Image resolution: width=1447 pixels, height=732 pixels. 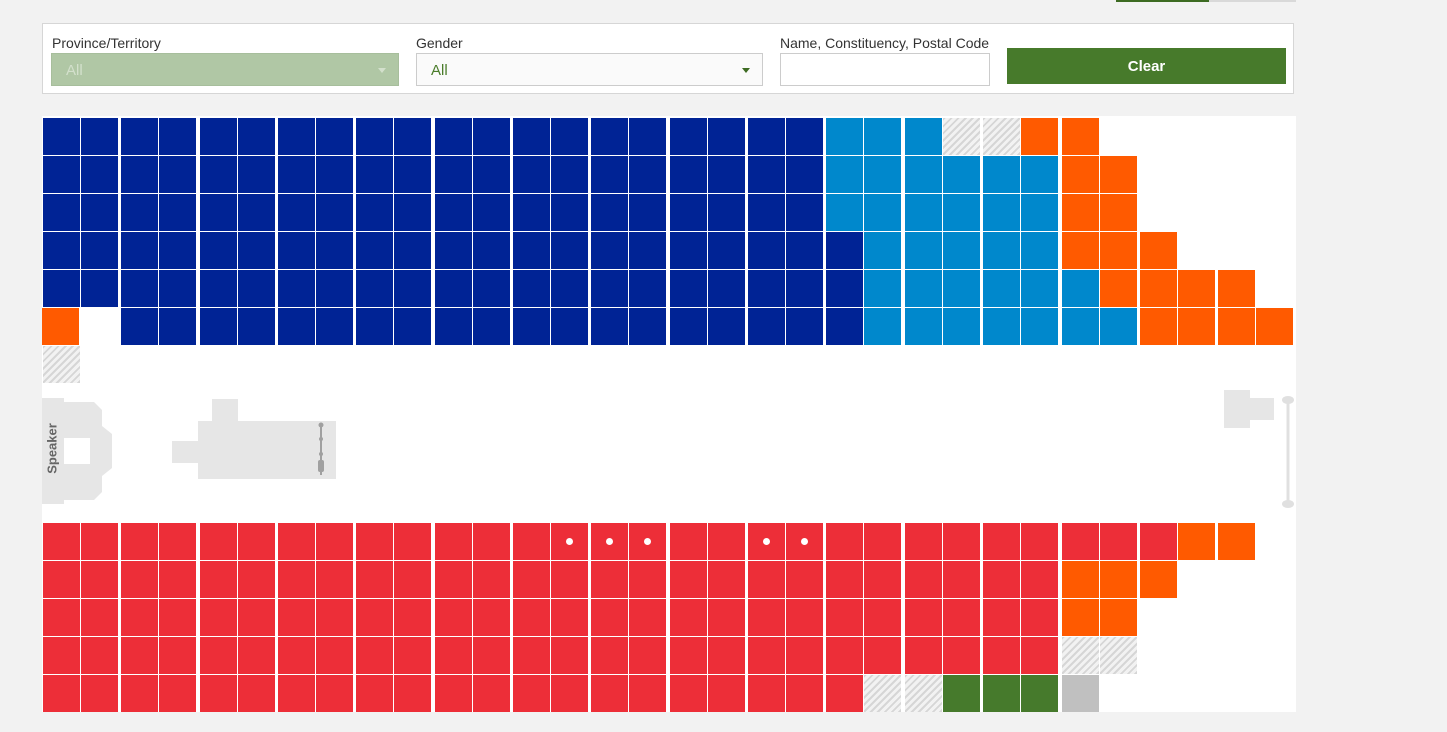 I want to click on gender-select: All, so click(x=589, y=69).